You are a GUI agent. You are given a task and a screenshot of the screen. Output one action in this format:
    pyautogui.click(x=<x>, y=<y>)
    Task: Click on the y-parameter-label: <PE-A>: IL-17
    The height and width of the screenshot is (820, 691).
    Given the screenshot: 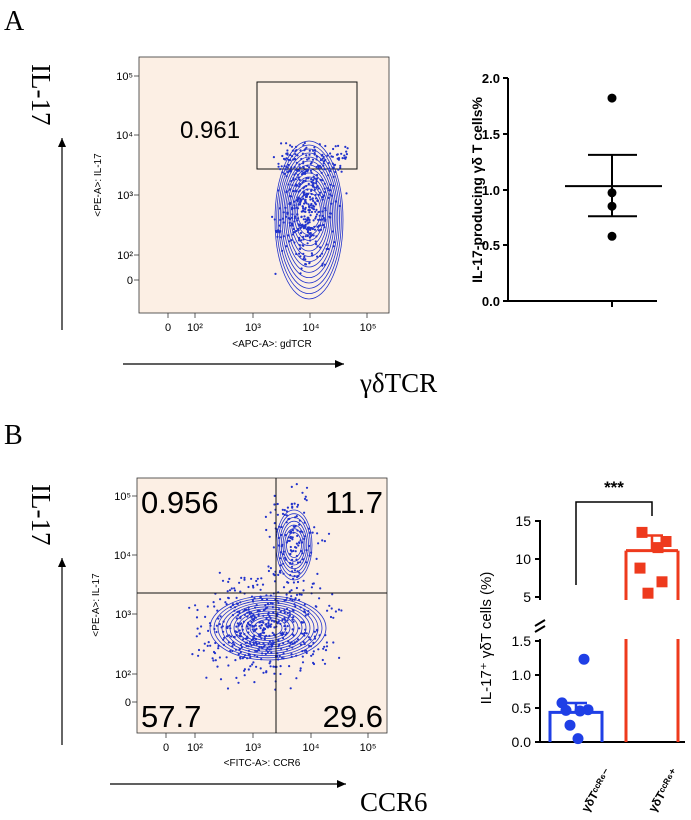 What is the action you would take?
    pyautogui.click(x=96, y=605)
    